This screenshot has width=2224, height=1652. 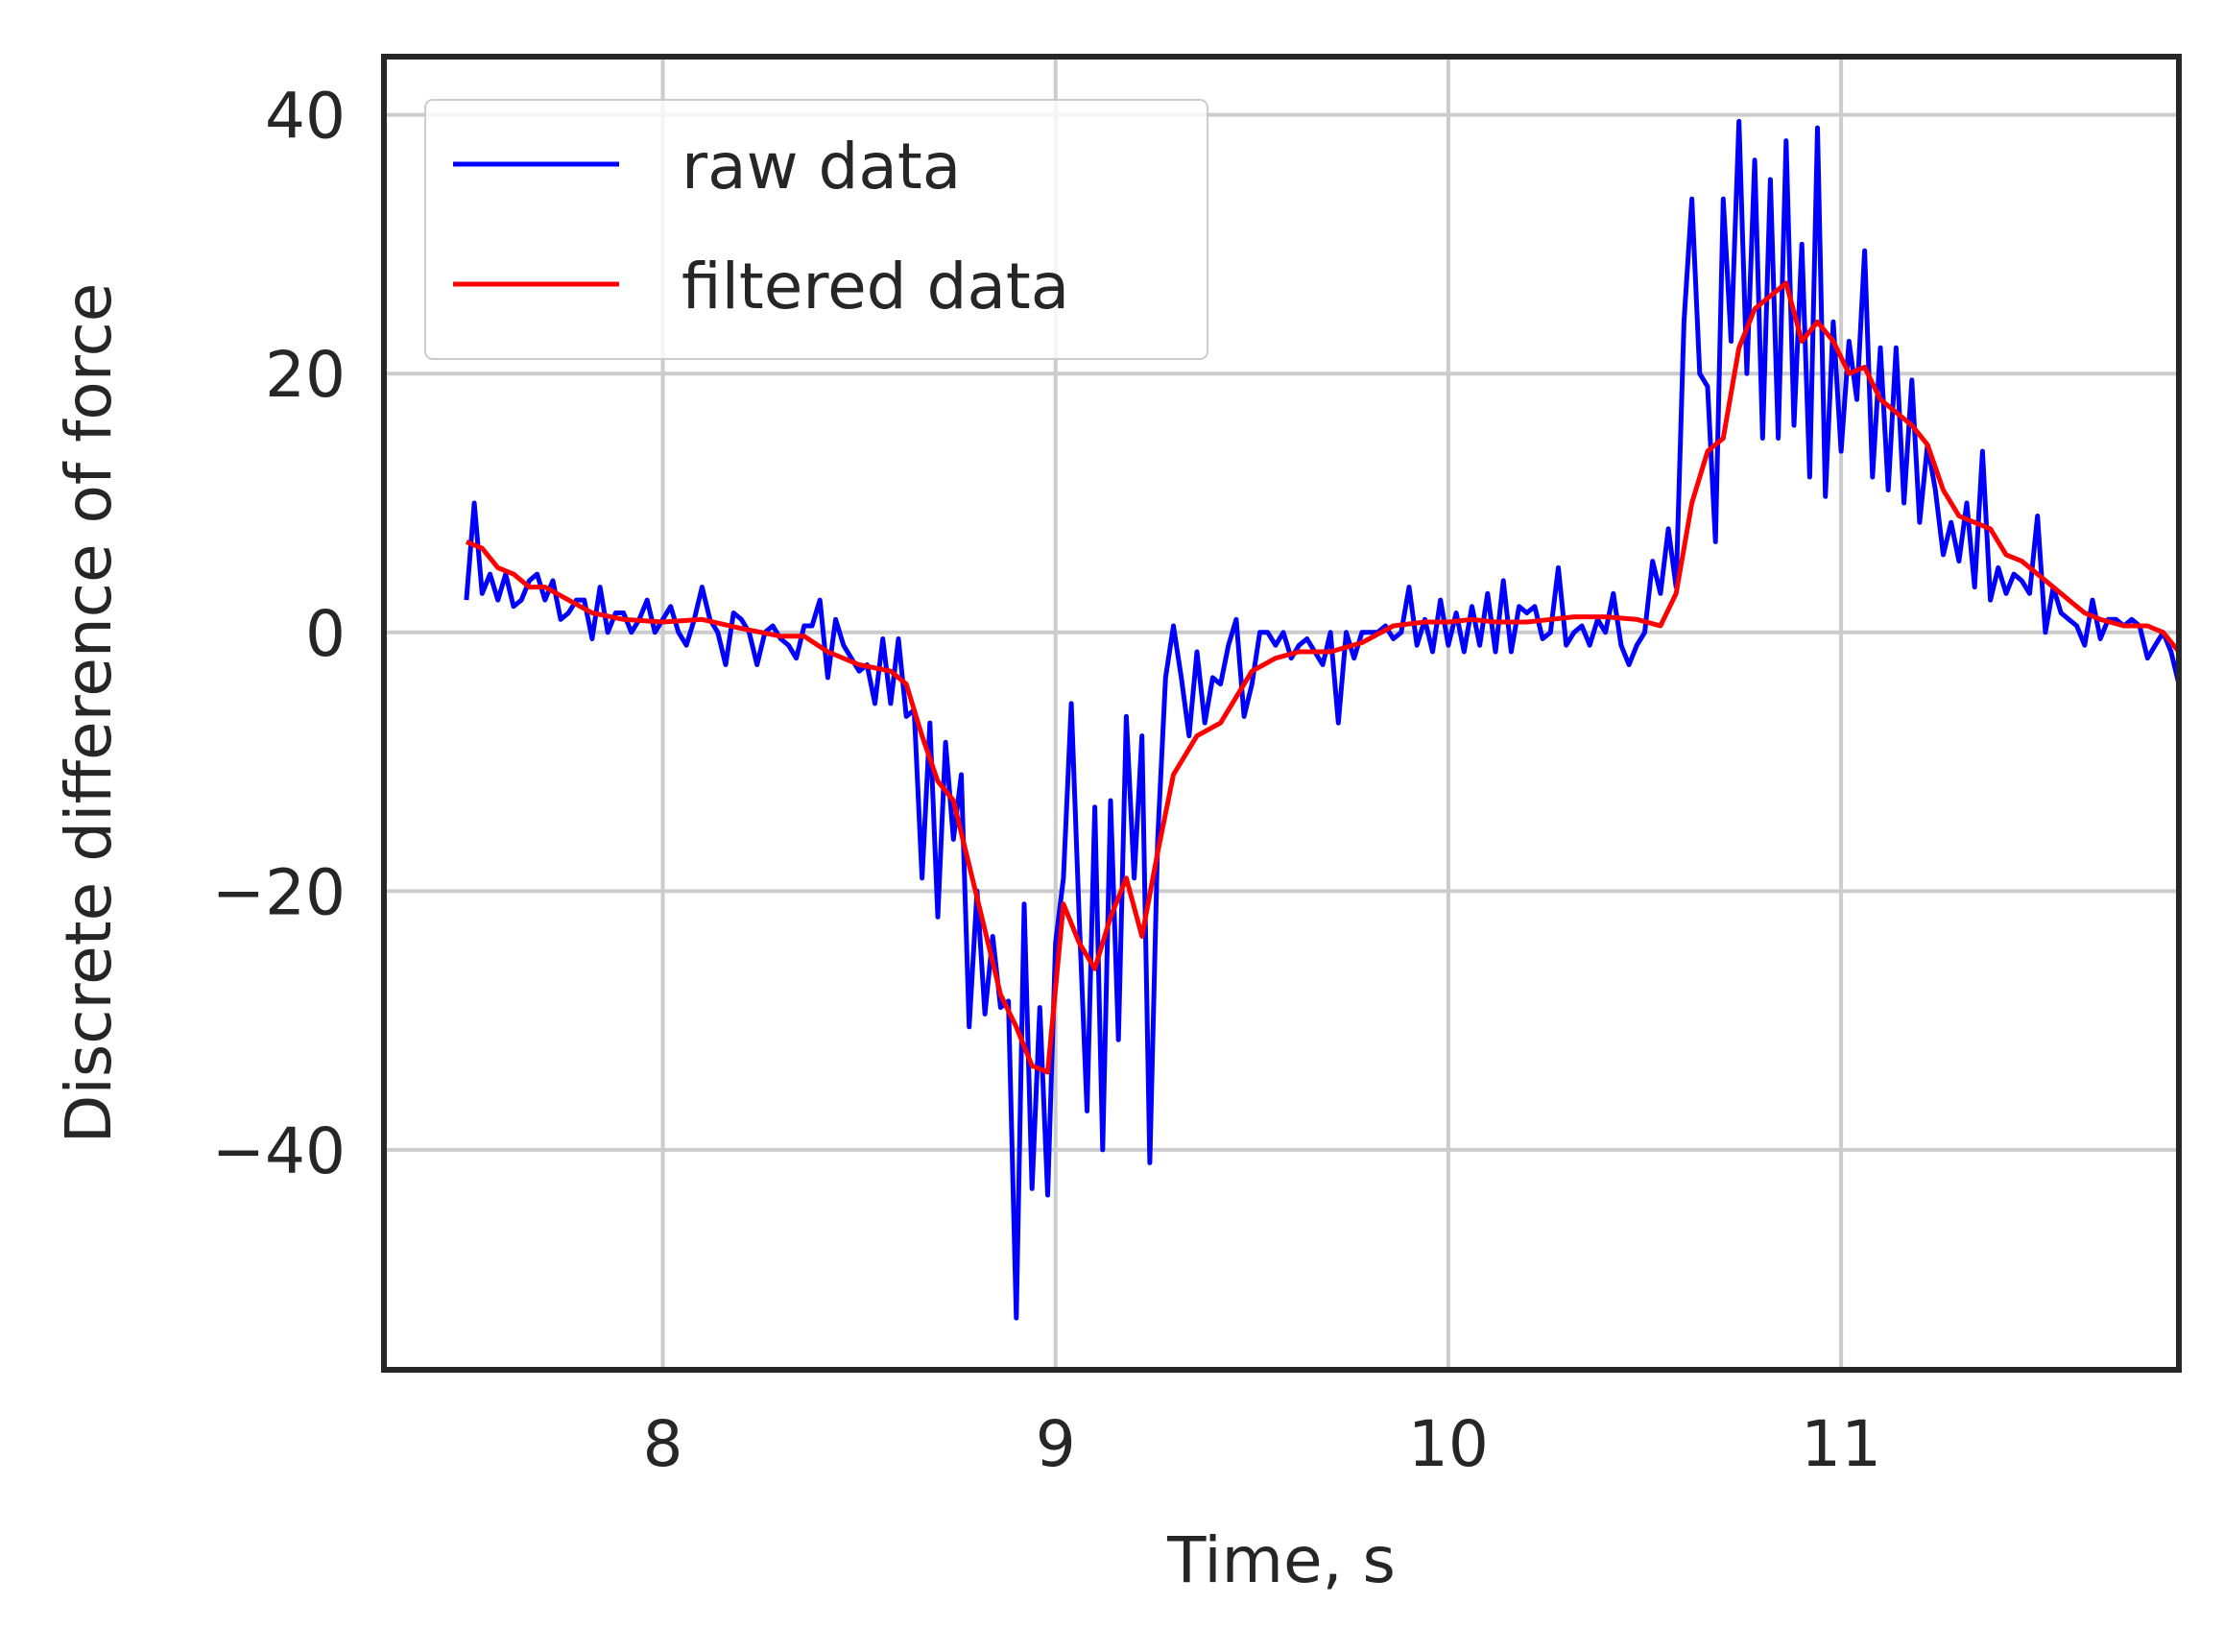 I want to click on legend: raw data filtered data, so click(x=816, y=229).